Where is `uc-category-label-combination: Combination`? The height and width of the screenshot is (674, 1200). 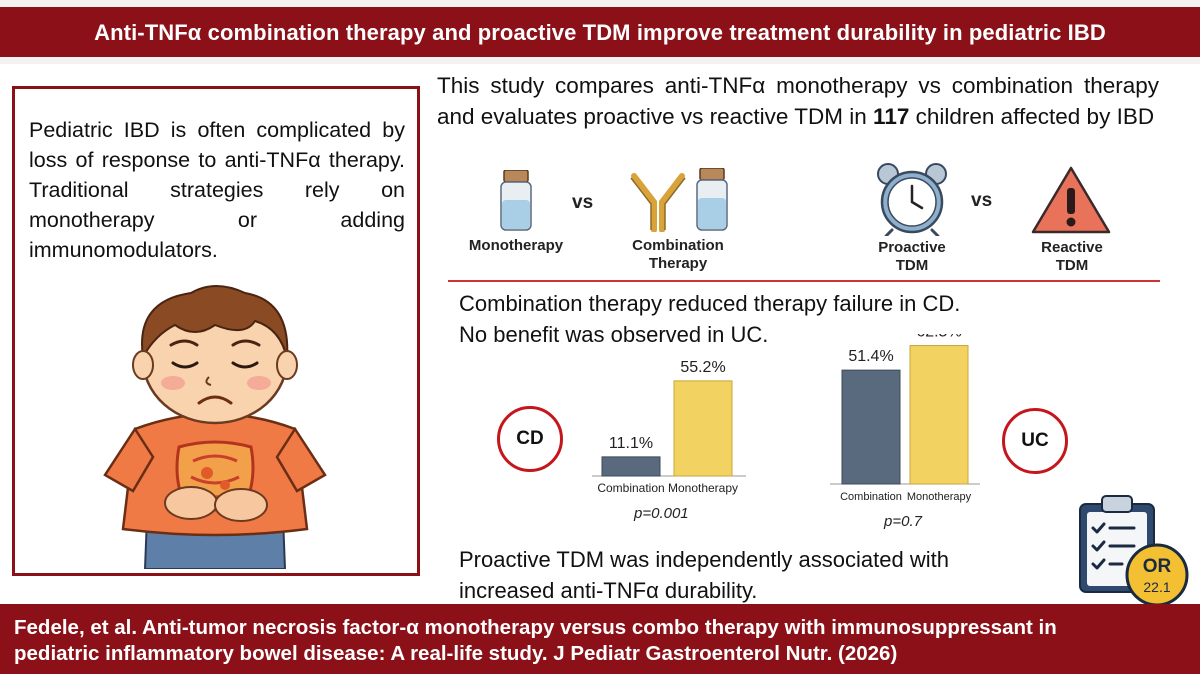
uc-category-label-combination: Combination is located at coordinates (871, 497).